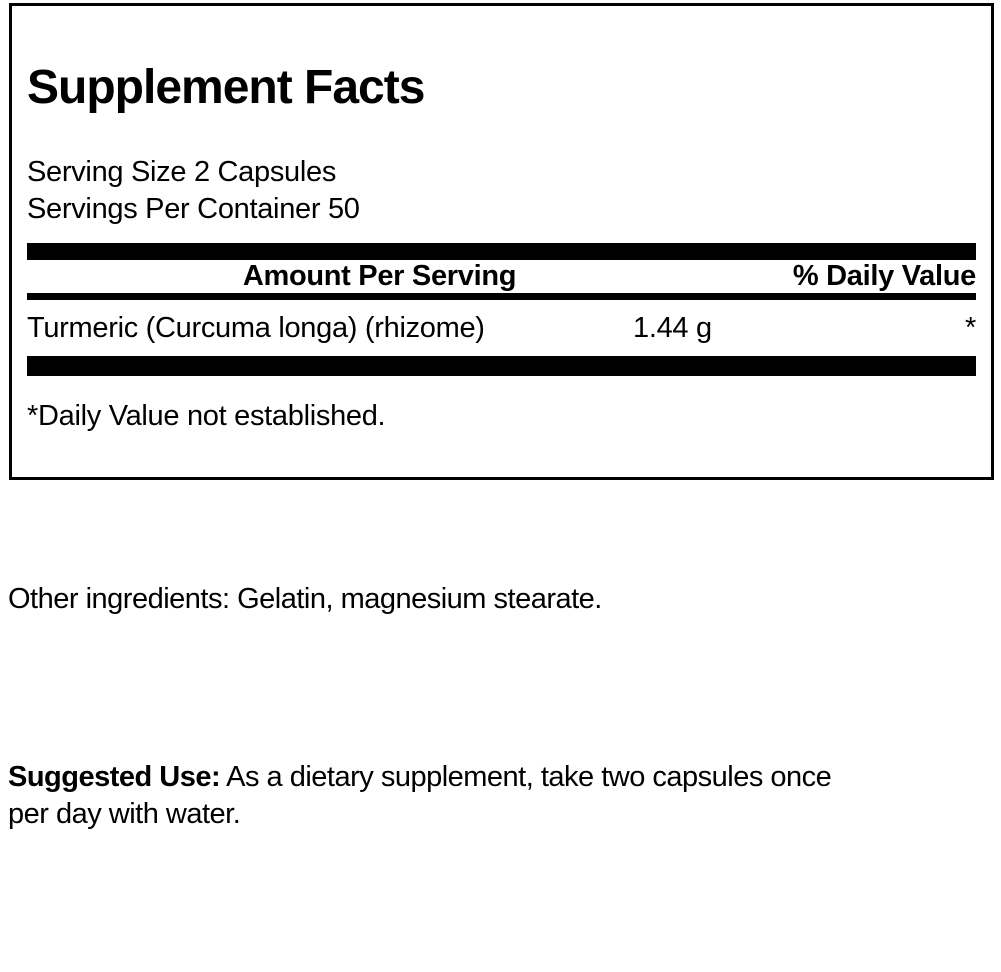 The image size is (1001, 972). Describe the element at coordinates (182, 172) in the screenshot. I see `serving-size: Serving Size 2 Capsules` at that location.